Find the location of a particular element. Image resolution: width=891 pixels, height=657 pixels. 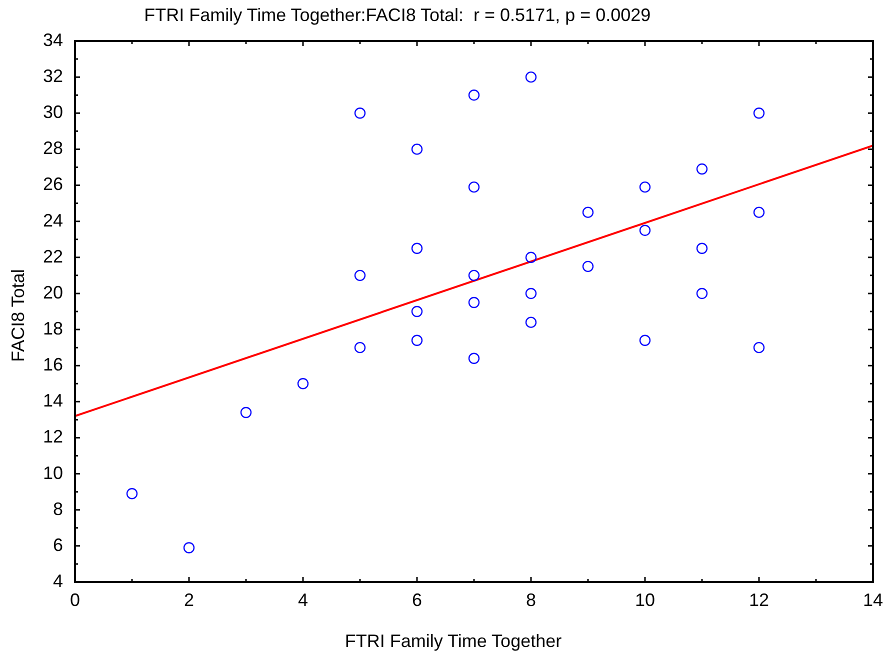

x-tick-label: 10 is located at coordinates (645, 600).